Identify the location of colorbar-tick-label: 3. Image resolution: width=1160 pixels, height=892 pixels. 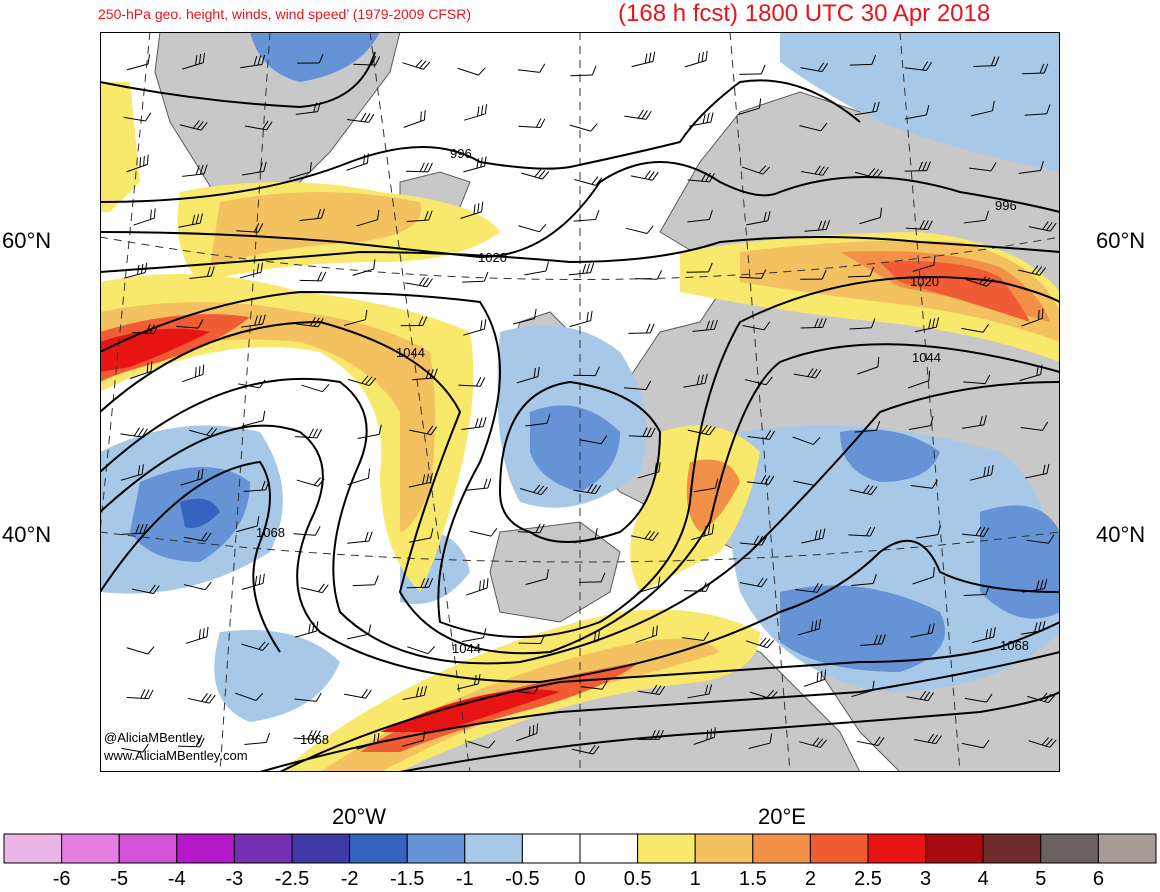
(926, 879).